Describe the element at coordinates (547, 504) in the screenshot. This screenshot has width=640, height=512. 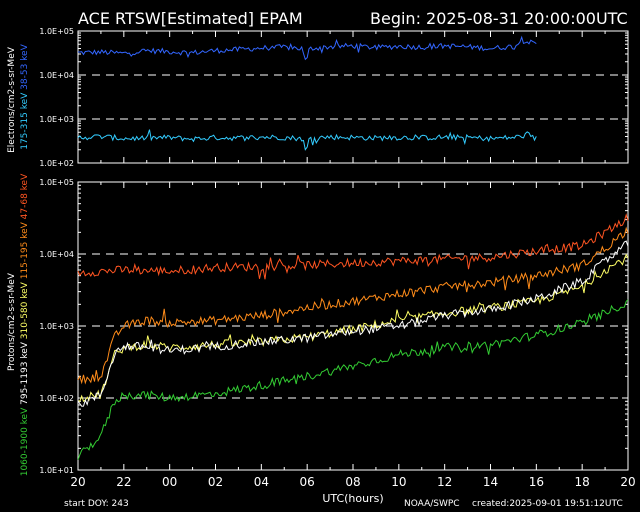
I see `created-label: created:2025-09-01 19:51:12UTC` at that location.